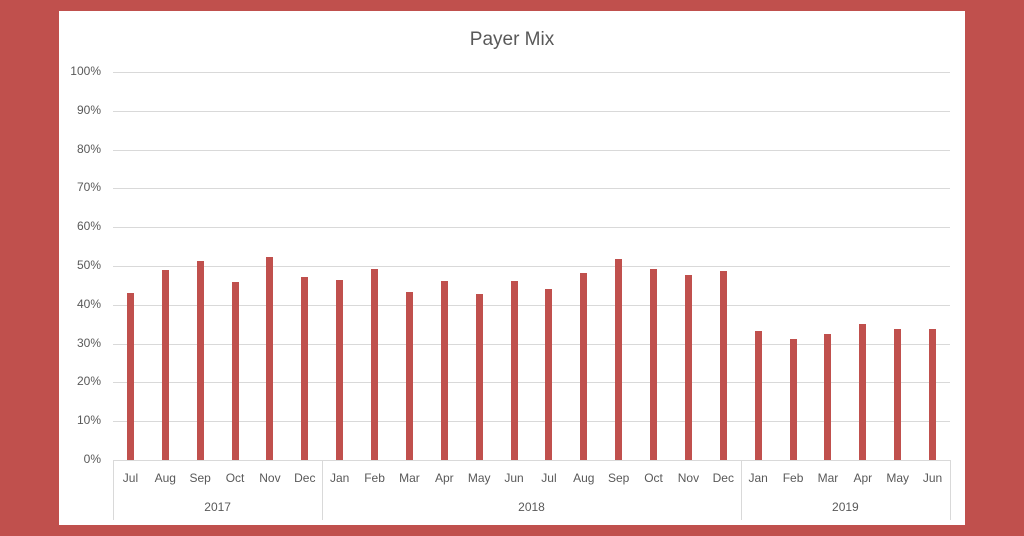  I want to click on y-tick-label: 80%, so click(88, 148).